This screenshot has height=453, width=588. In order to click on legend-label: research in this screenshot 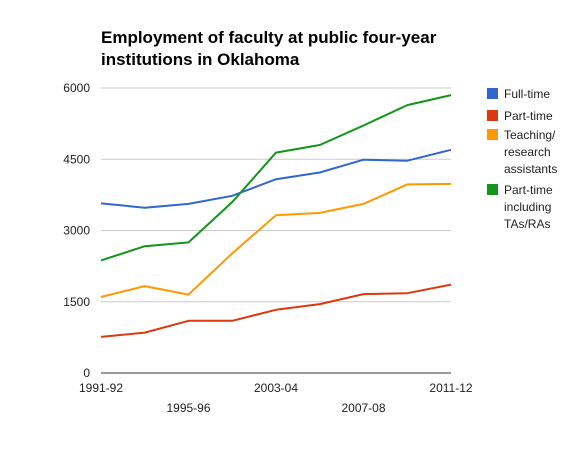, I will do `click(527, 152)`.